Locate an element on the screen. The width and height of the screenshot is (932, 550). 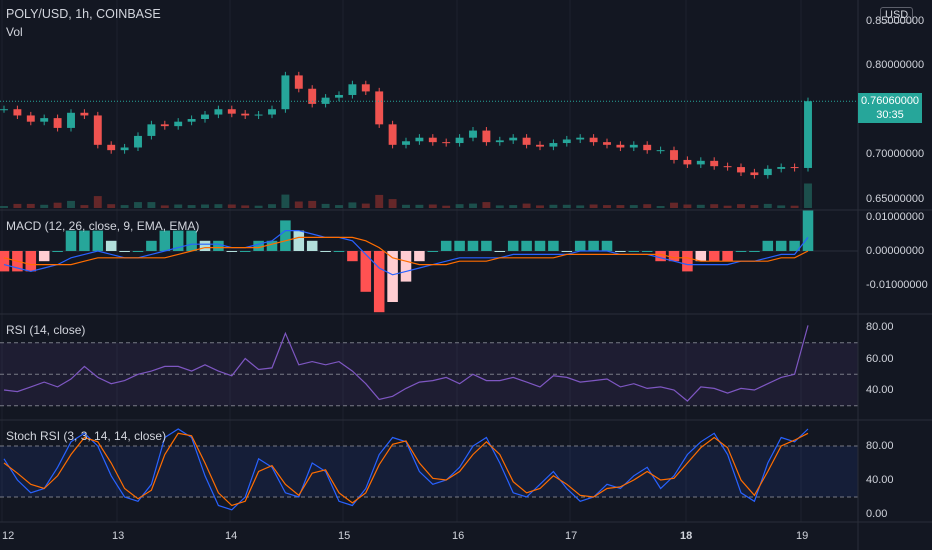
price-axis-label: 0.65000000 is located at coordinates (895, 199).